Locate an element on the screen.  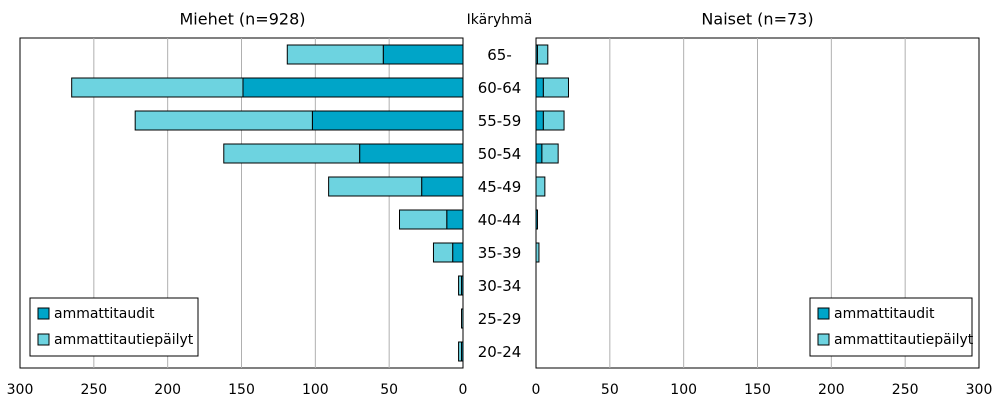
right-legend-label: ammattitaudit is located at coordinates (884, 314).